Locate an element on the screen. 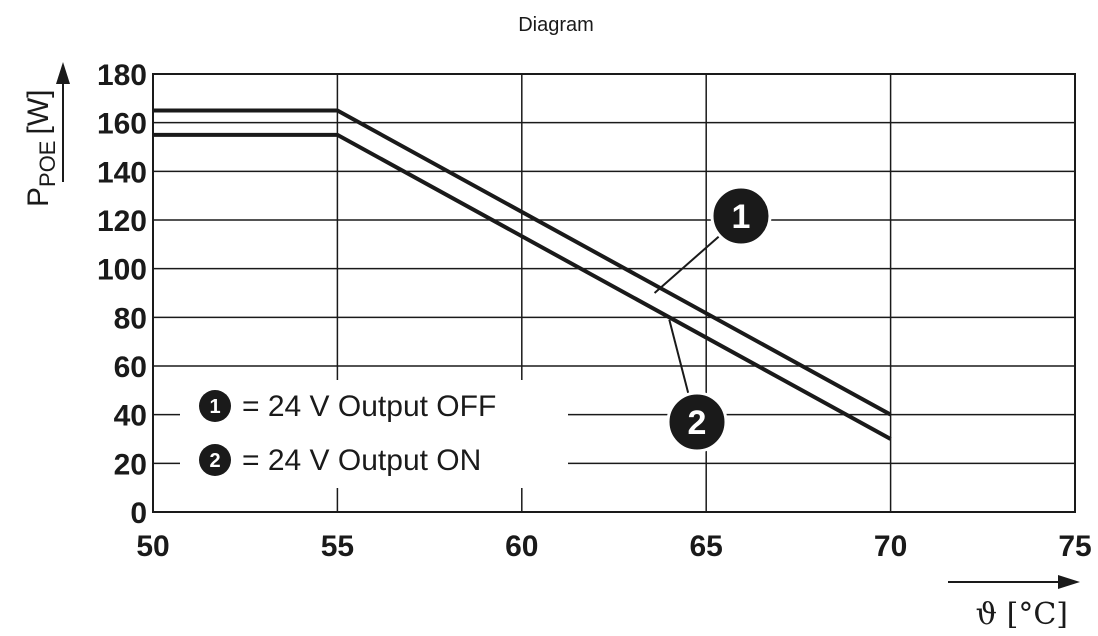 This screenshot has width=1098, height=636. callout-badge-label-2: 2 is located at coordinates (697, 423).